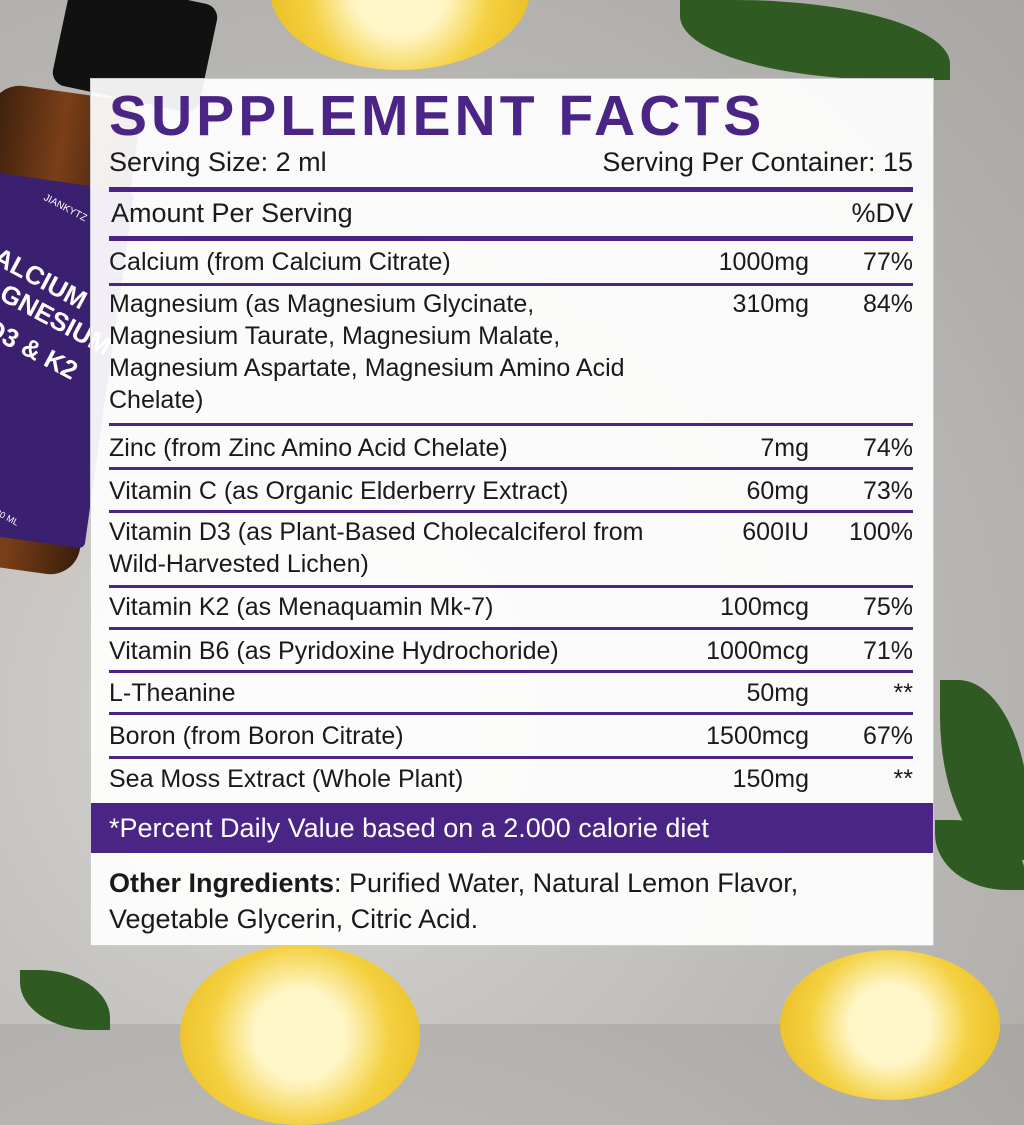 The height and width of the screenshot is (1125, 1024). Describe the element at coordinates (887, 651) in the screenshot. I see `nutrient-dv: 71%` at that location.